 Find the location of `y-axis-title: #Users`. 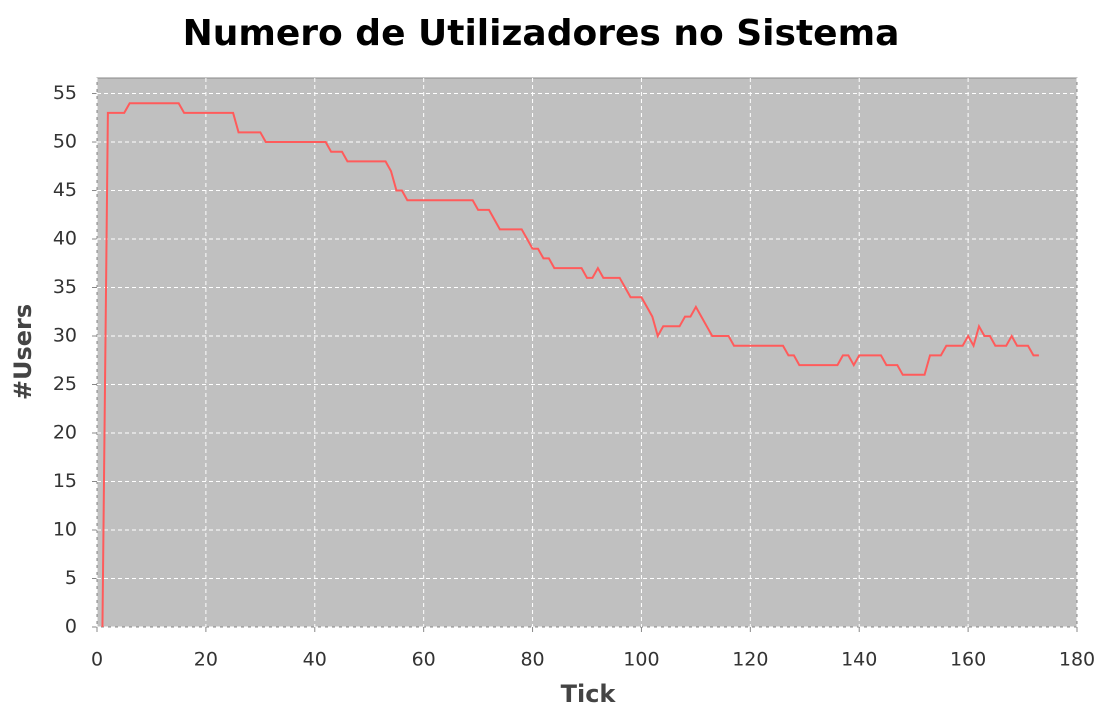

y-axis-title: #Users is located at coordinates (23, 352).